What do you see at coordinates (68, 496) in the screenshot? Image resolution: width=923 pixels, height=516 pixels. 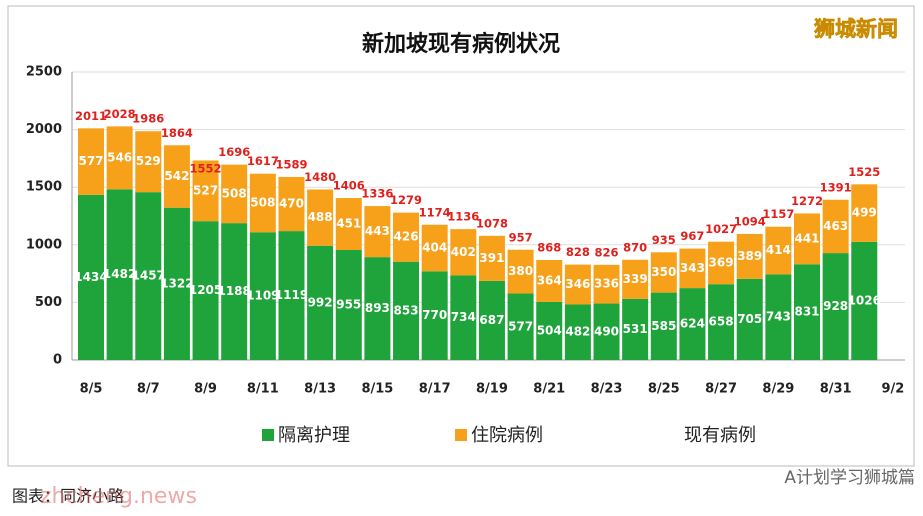 I see `footer-source: 图表：同济小路` at bounding box center [68, 496].